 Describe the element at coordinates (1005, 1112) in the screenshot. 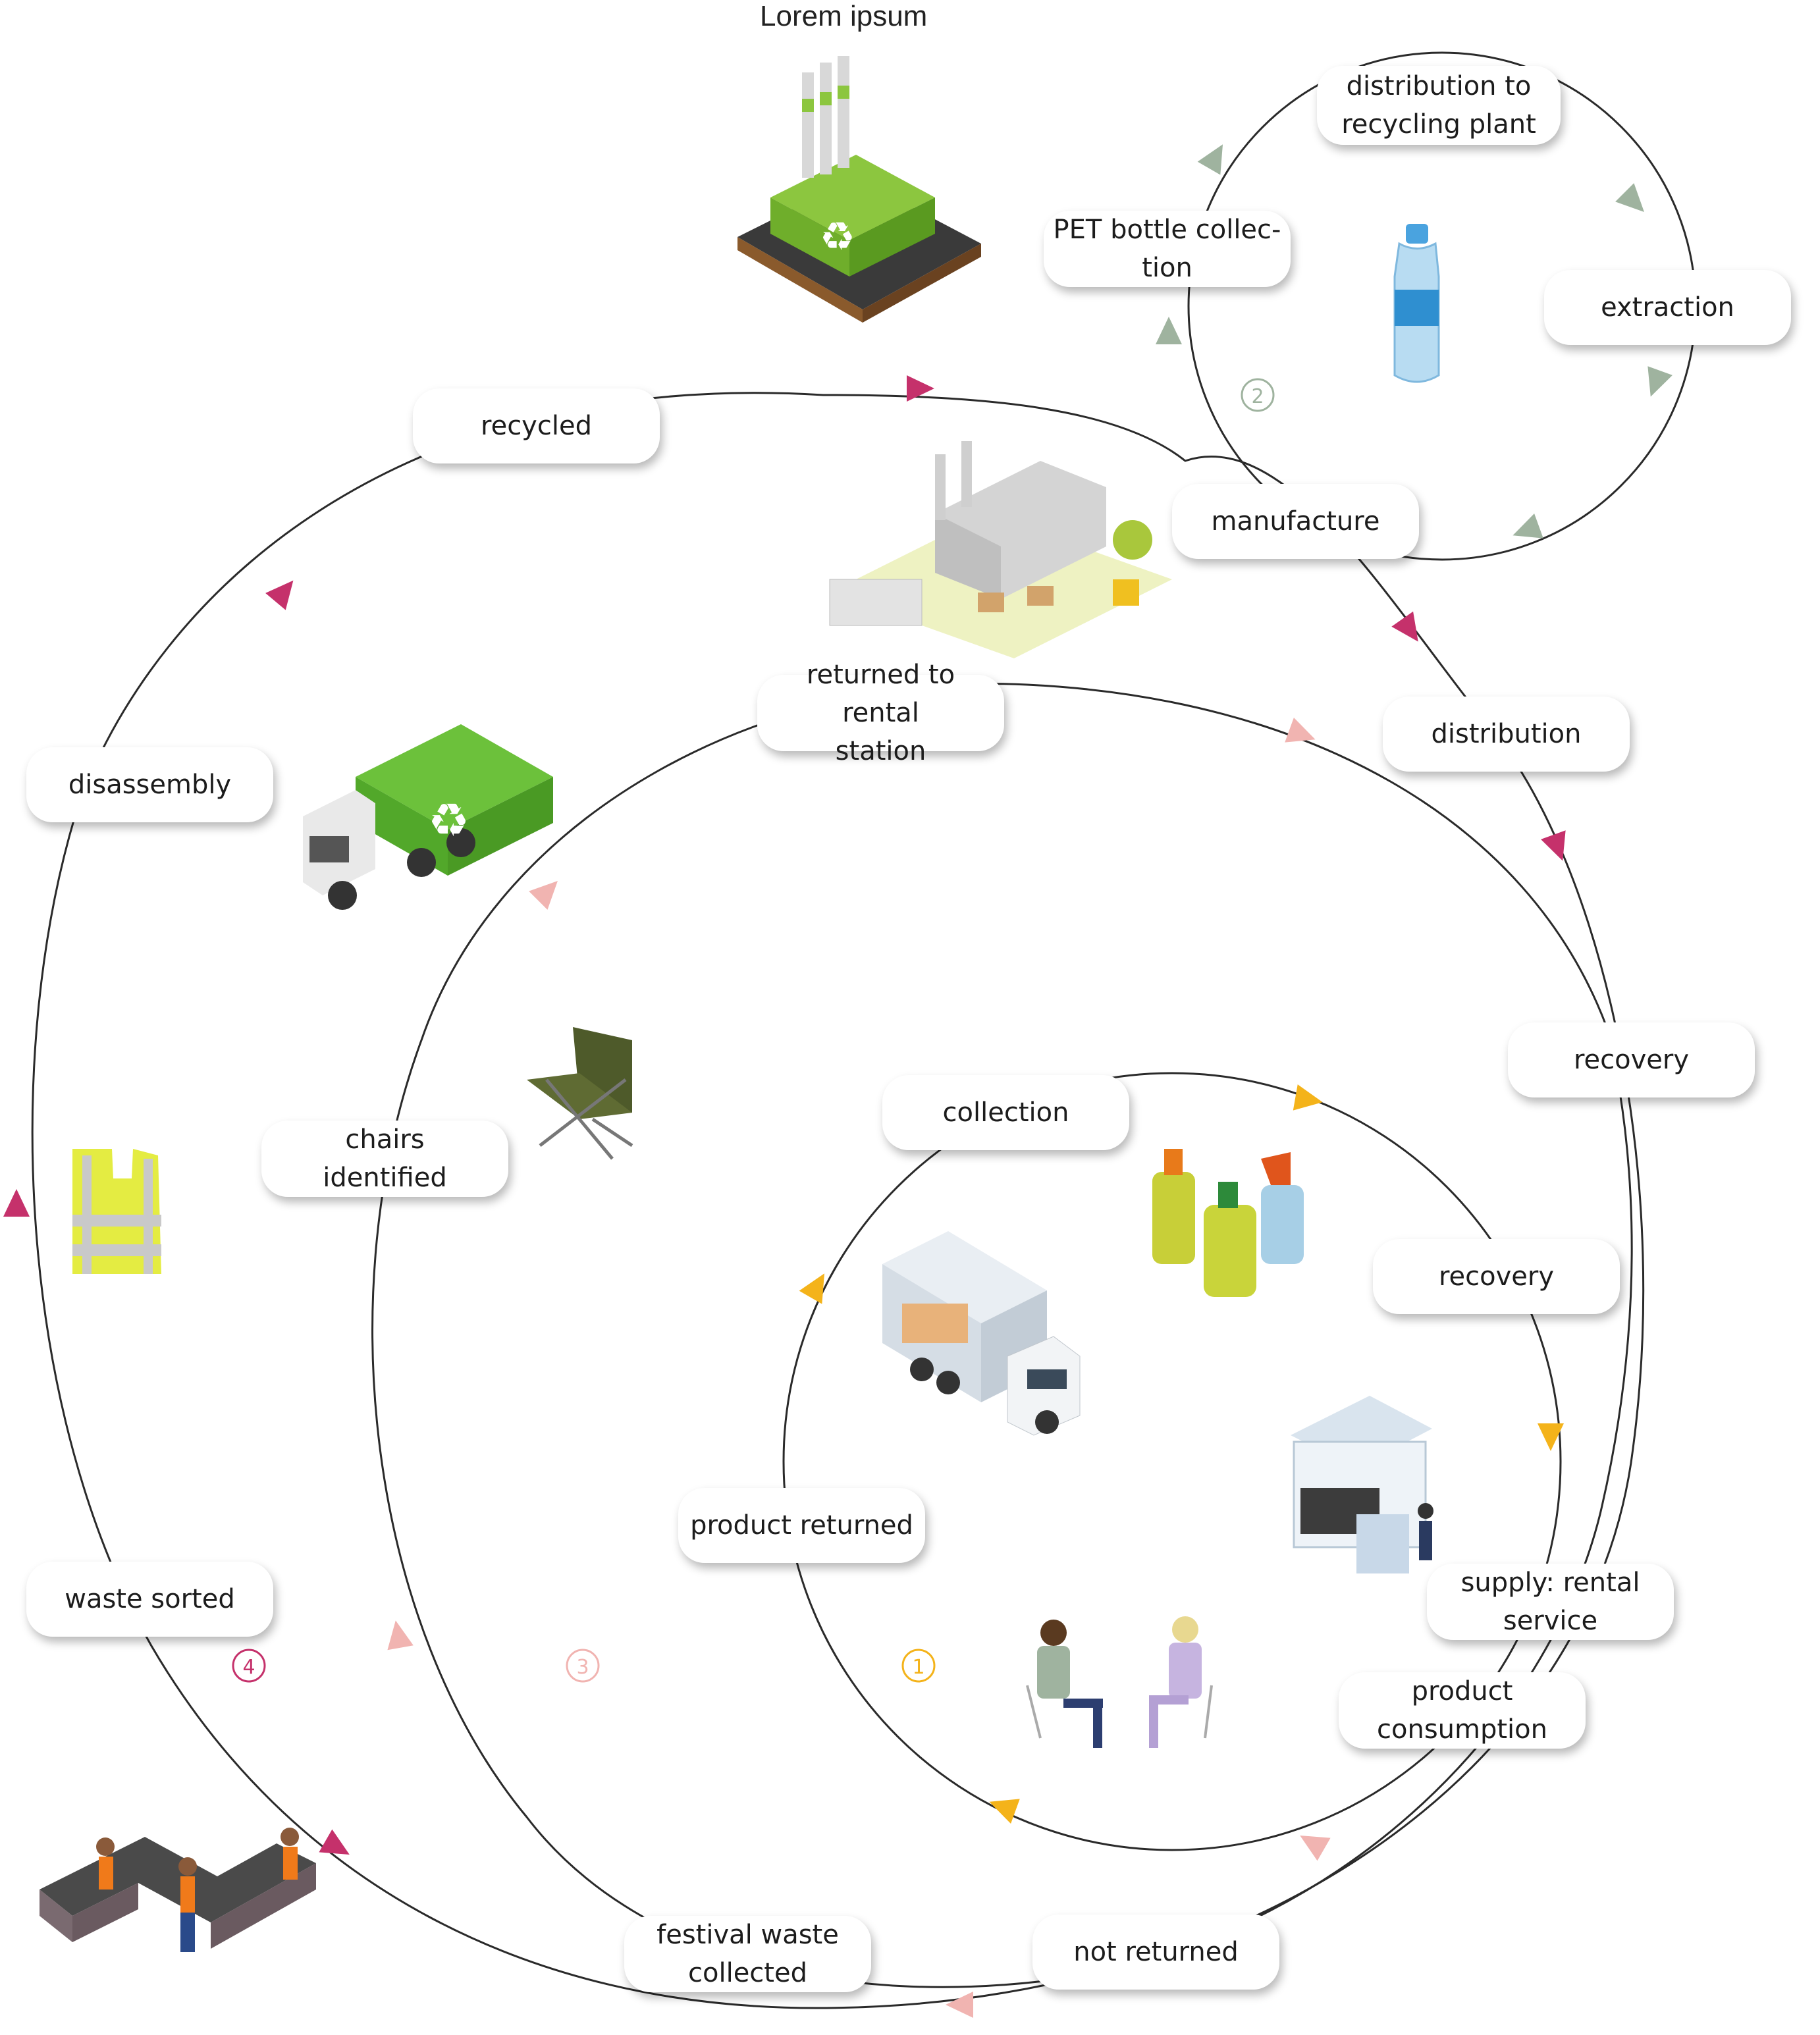

I see `node-collection: collection` at that location.